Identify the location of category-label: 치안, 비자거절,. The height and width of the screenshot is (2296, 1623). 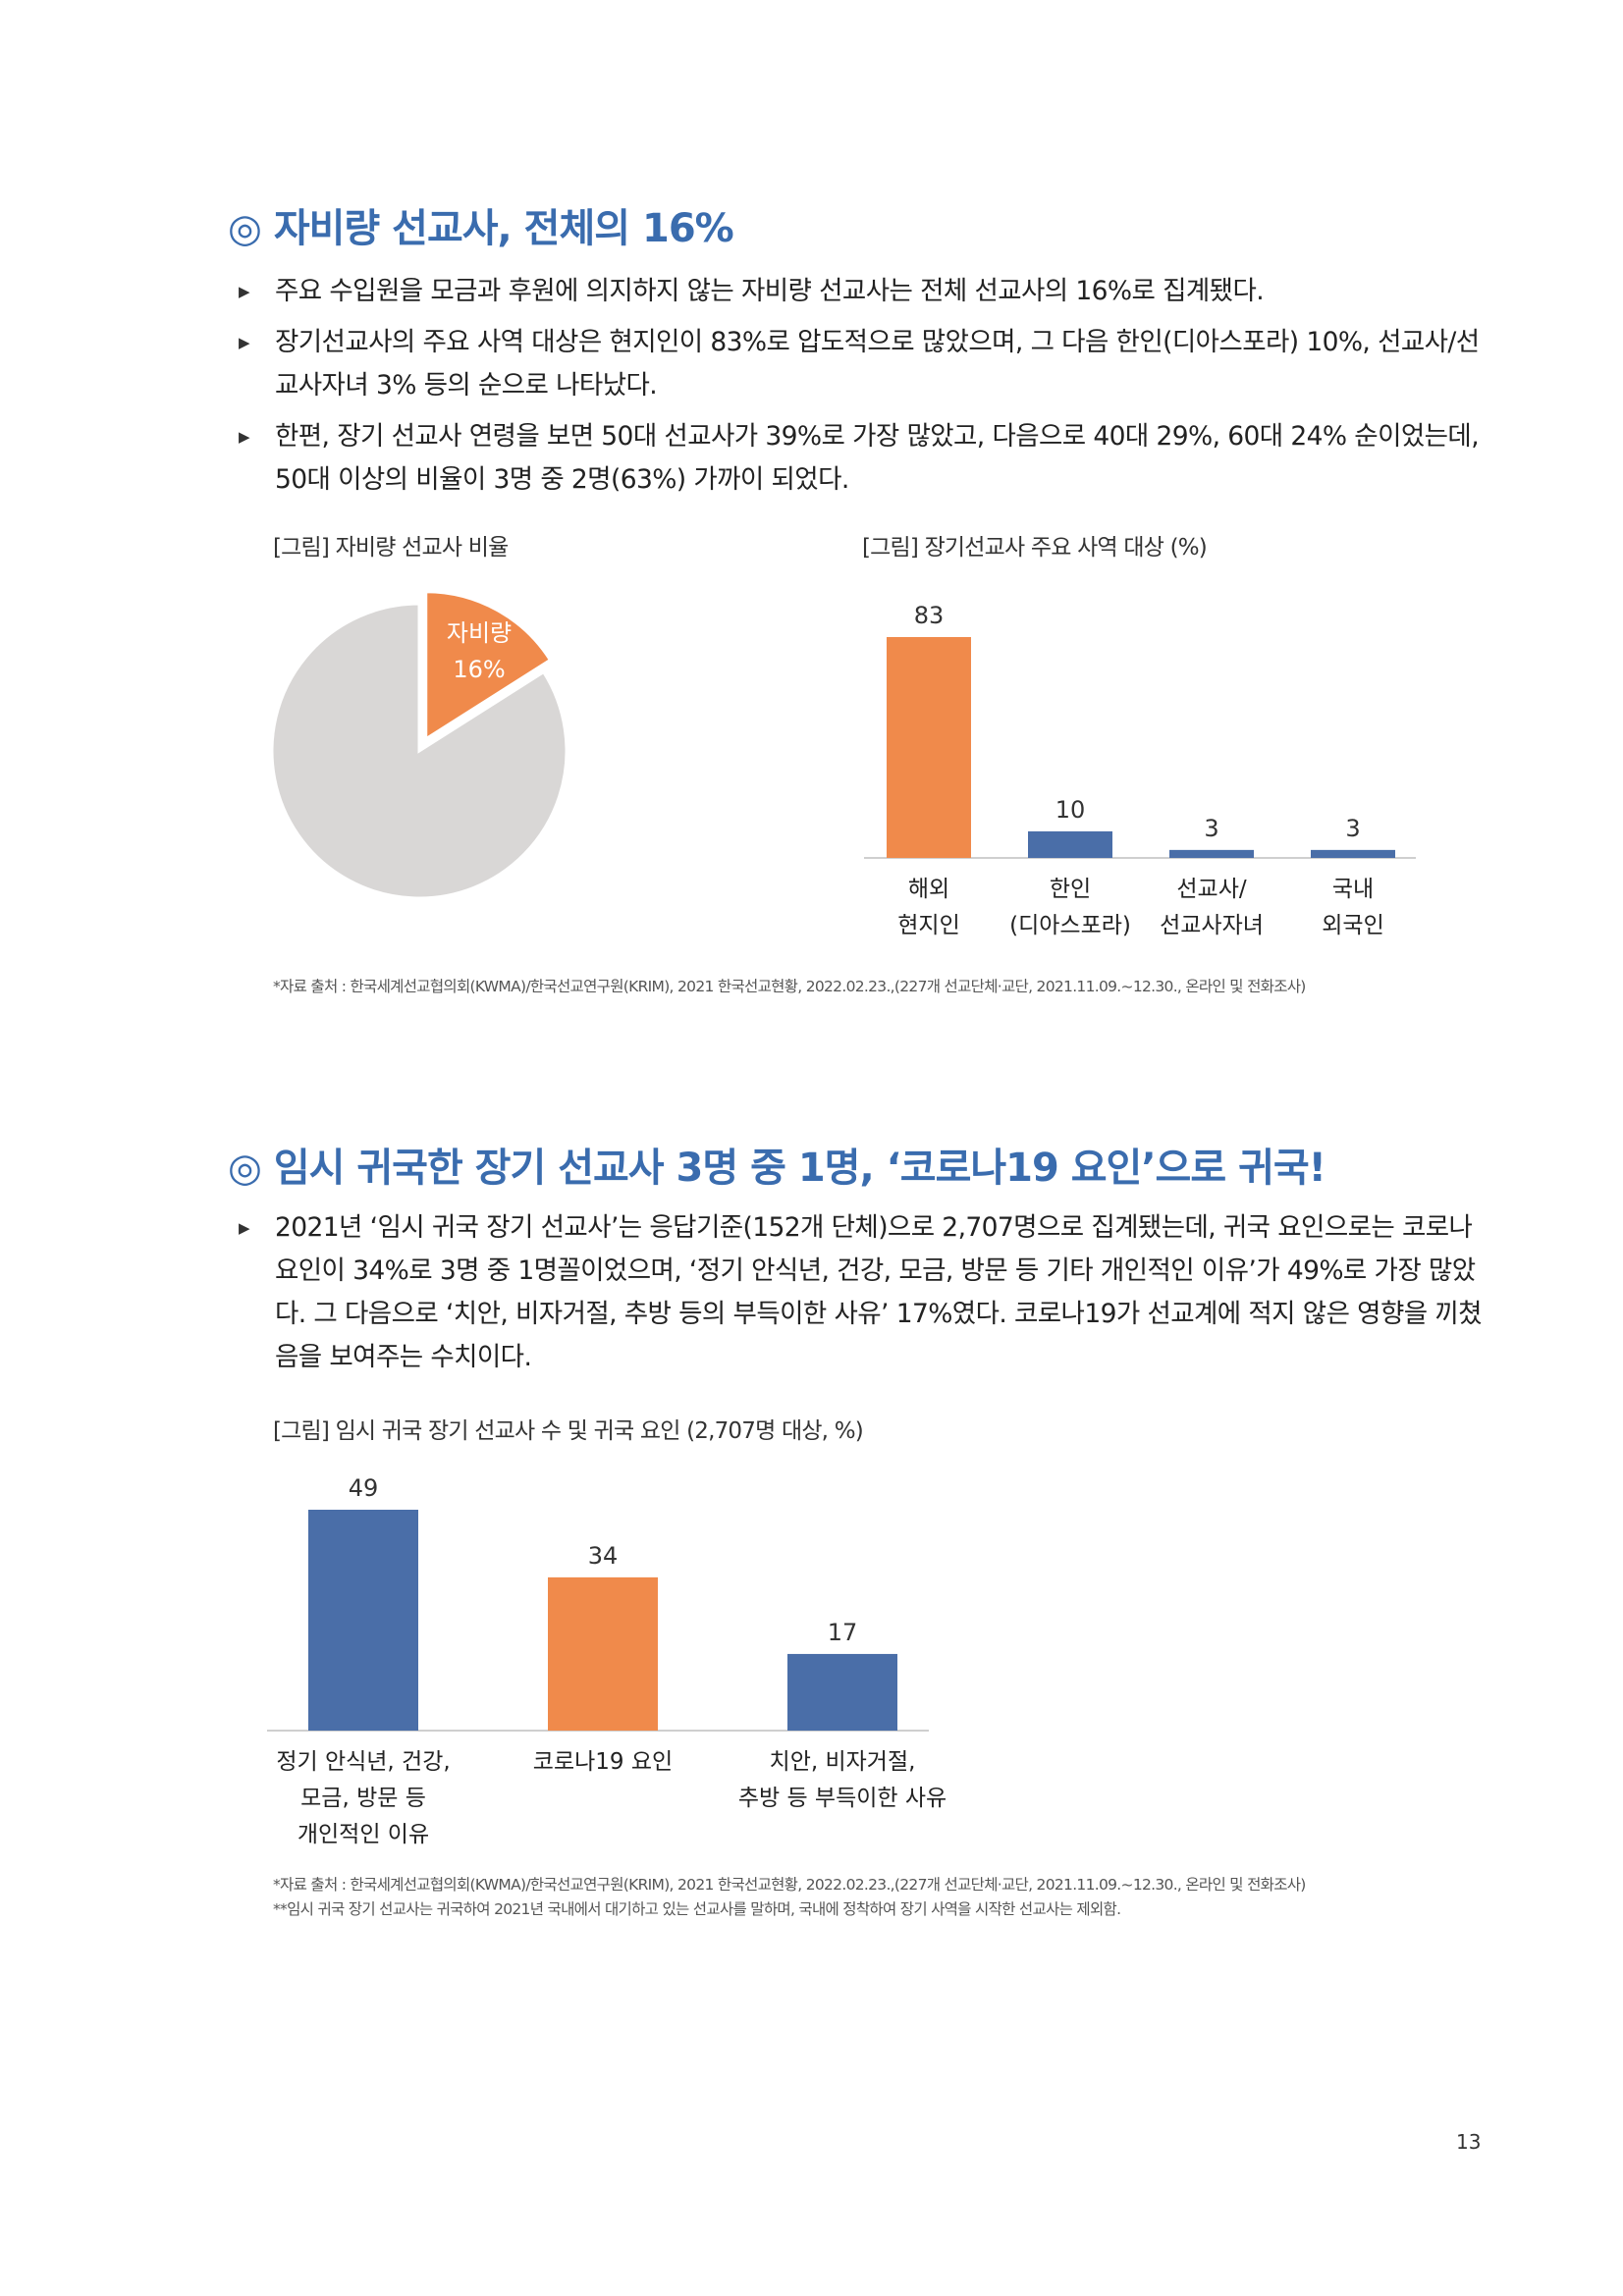
(843, 1762).